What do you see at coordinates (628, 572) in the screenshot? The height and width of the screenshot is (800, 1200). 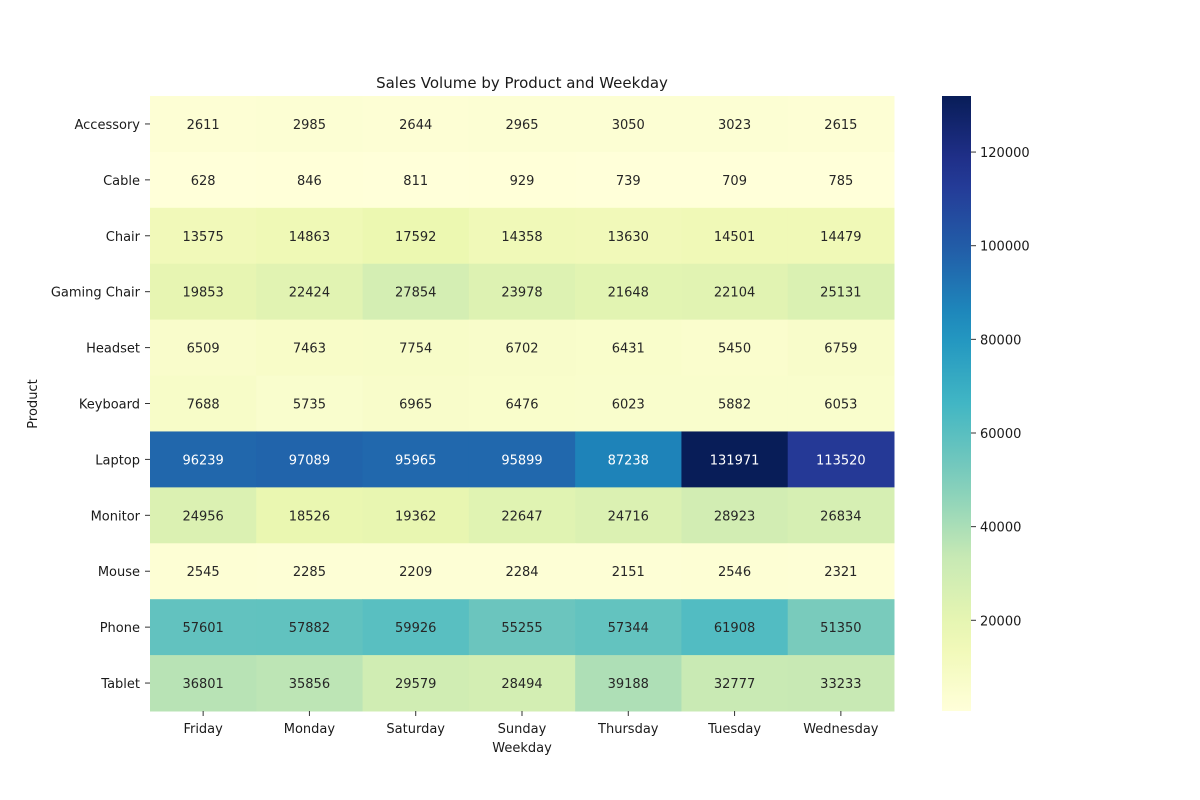 I see `cell-value-label: 2151` at bounding box center [628, 572].